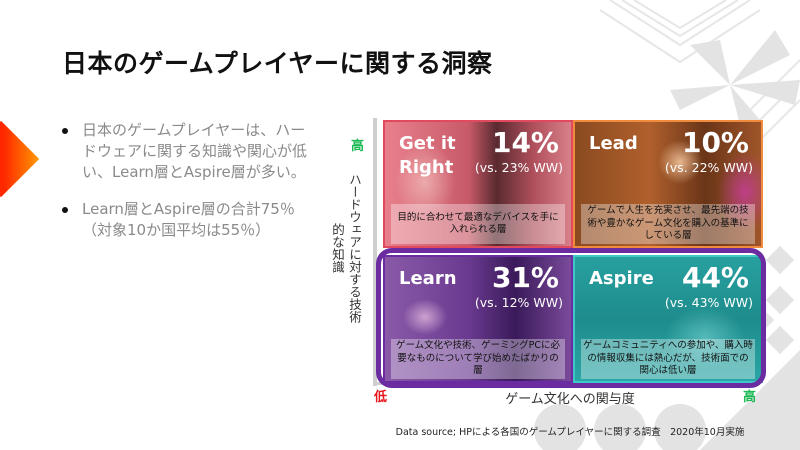  What do you see at coordinates (708, 167) in the screenshot?
I see `quadrant-ww-compare: (vs. 22% WW)` at bounding box center [708, 167].